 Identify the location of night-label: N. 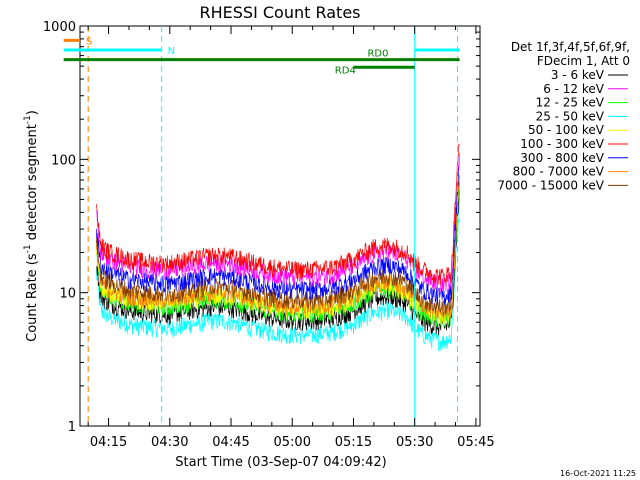
(171, 51).